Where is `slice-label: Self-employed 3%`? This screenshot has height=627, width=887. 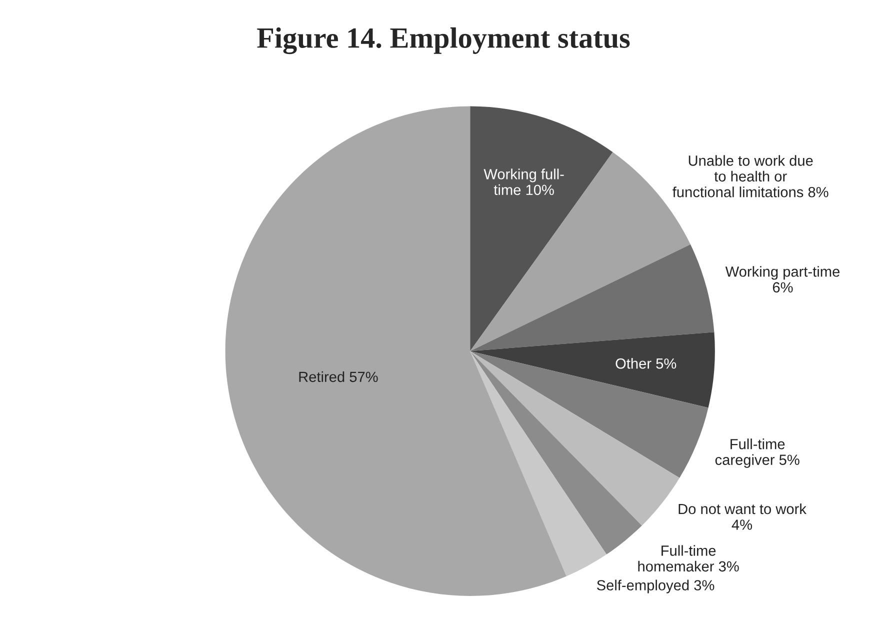 slice-label: Self-employed 3% is located at coordinates (655, 587).